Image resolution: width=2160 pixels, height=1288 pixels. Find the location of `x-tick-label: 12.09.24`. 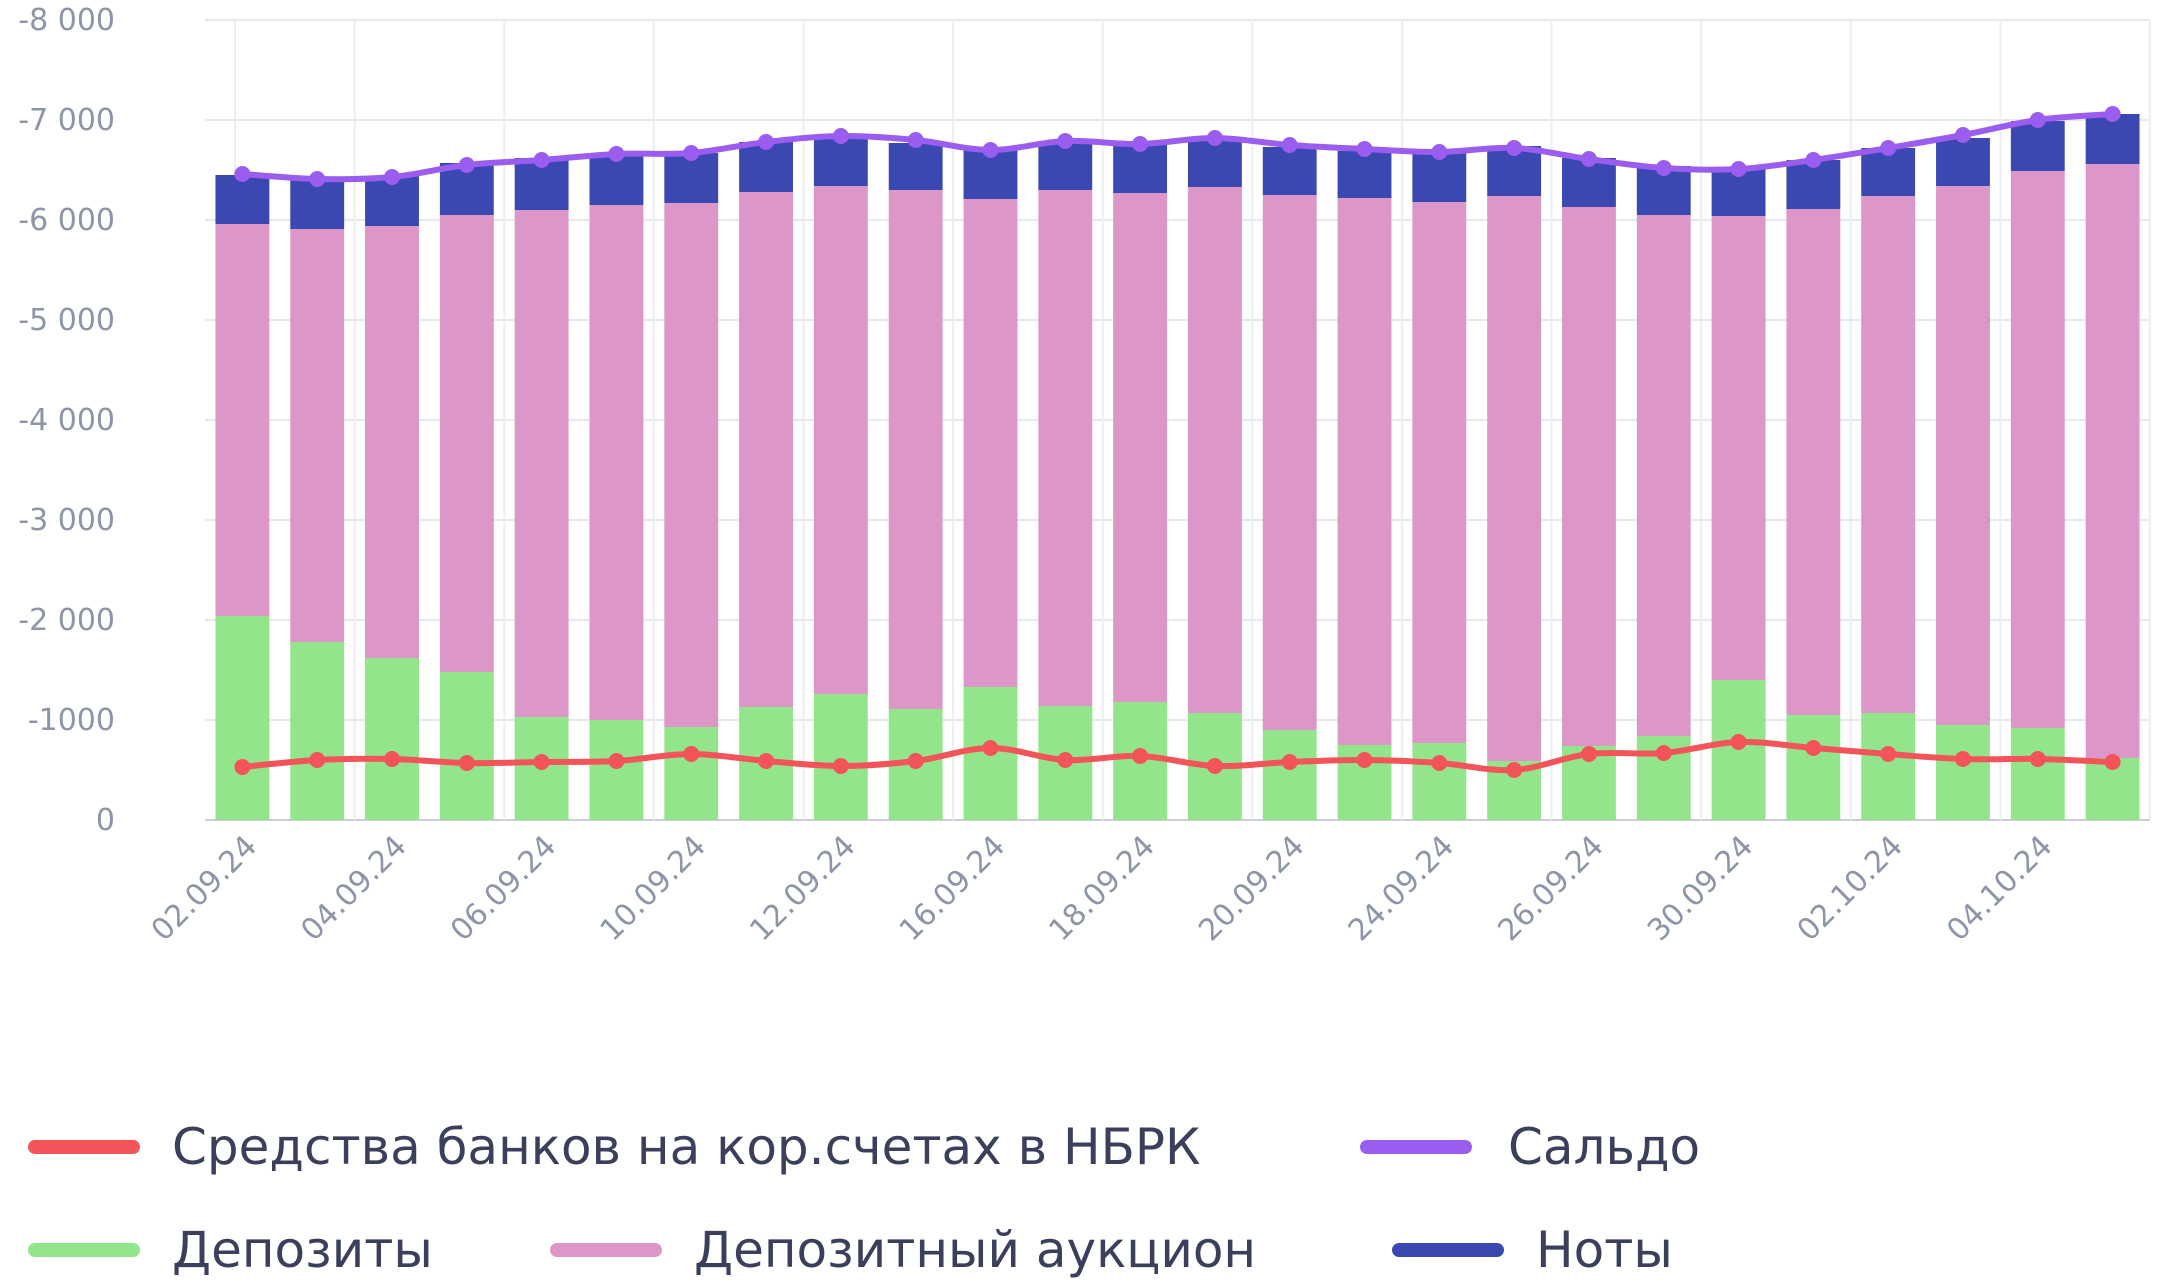

x-tick-label: 12.09.24 is located at coordinates (802, 888).